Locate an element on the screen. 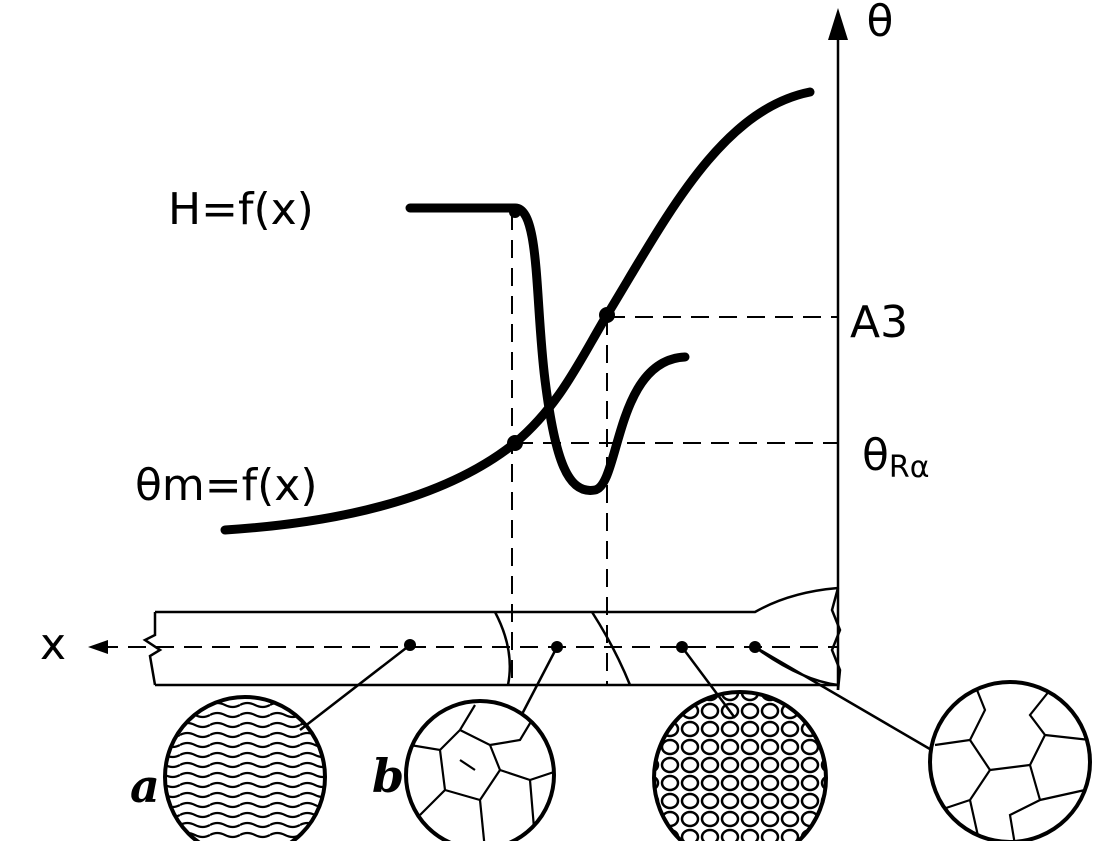  weld-edge is located at coordinates (836, 639).